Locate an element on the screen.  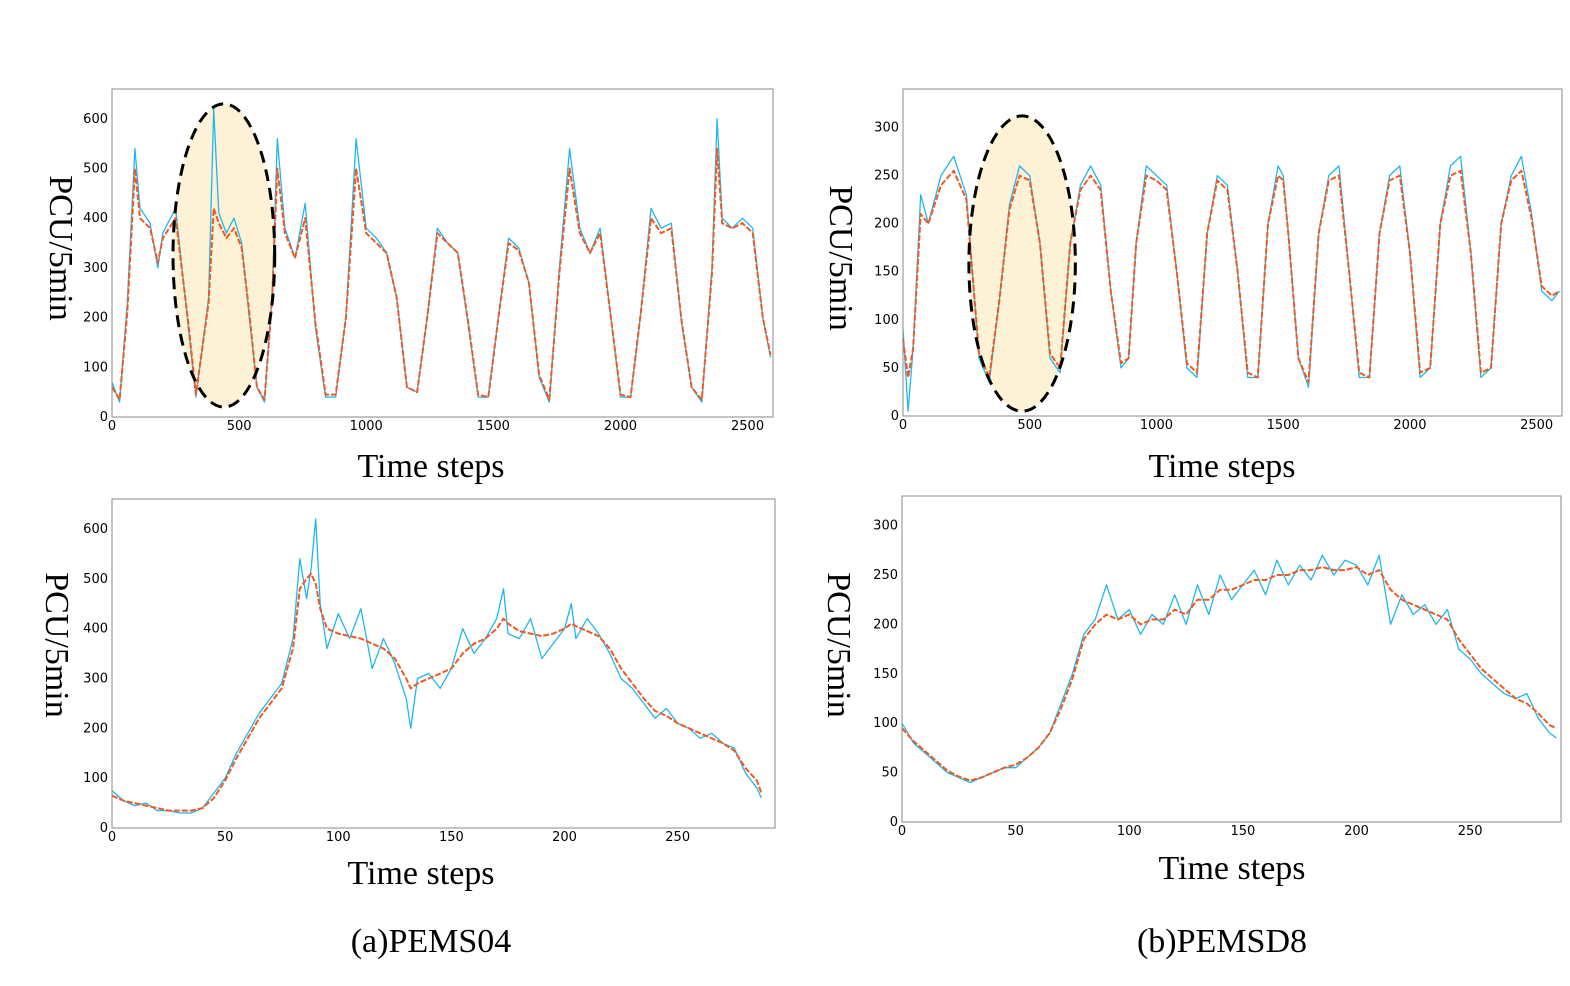
caption-pems04: (a)PEMS04 is located at coordinates (431, 941).